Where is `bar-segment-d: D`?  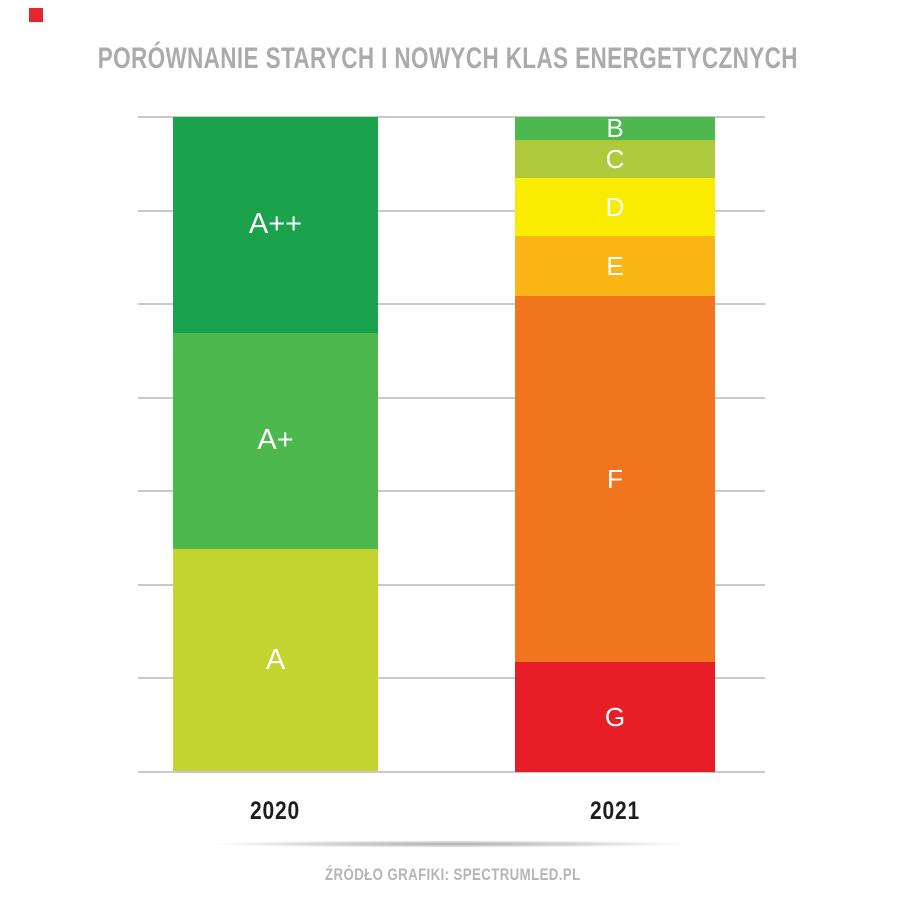 bar-segment-d: D is located at coordinates (615, 207).